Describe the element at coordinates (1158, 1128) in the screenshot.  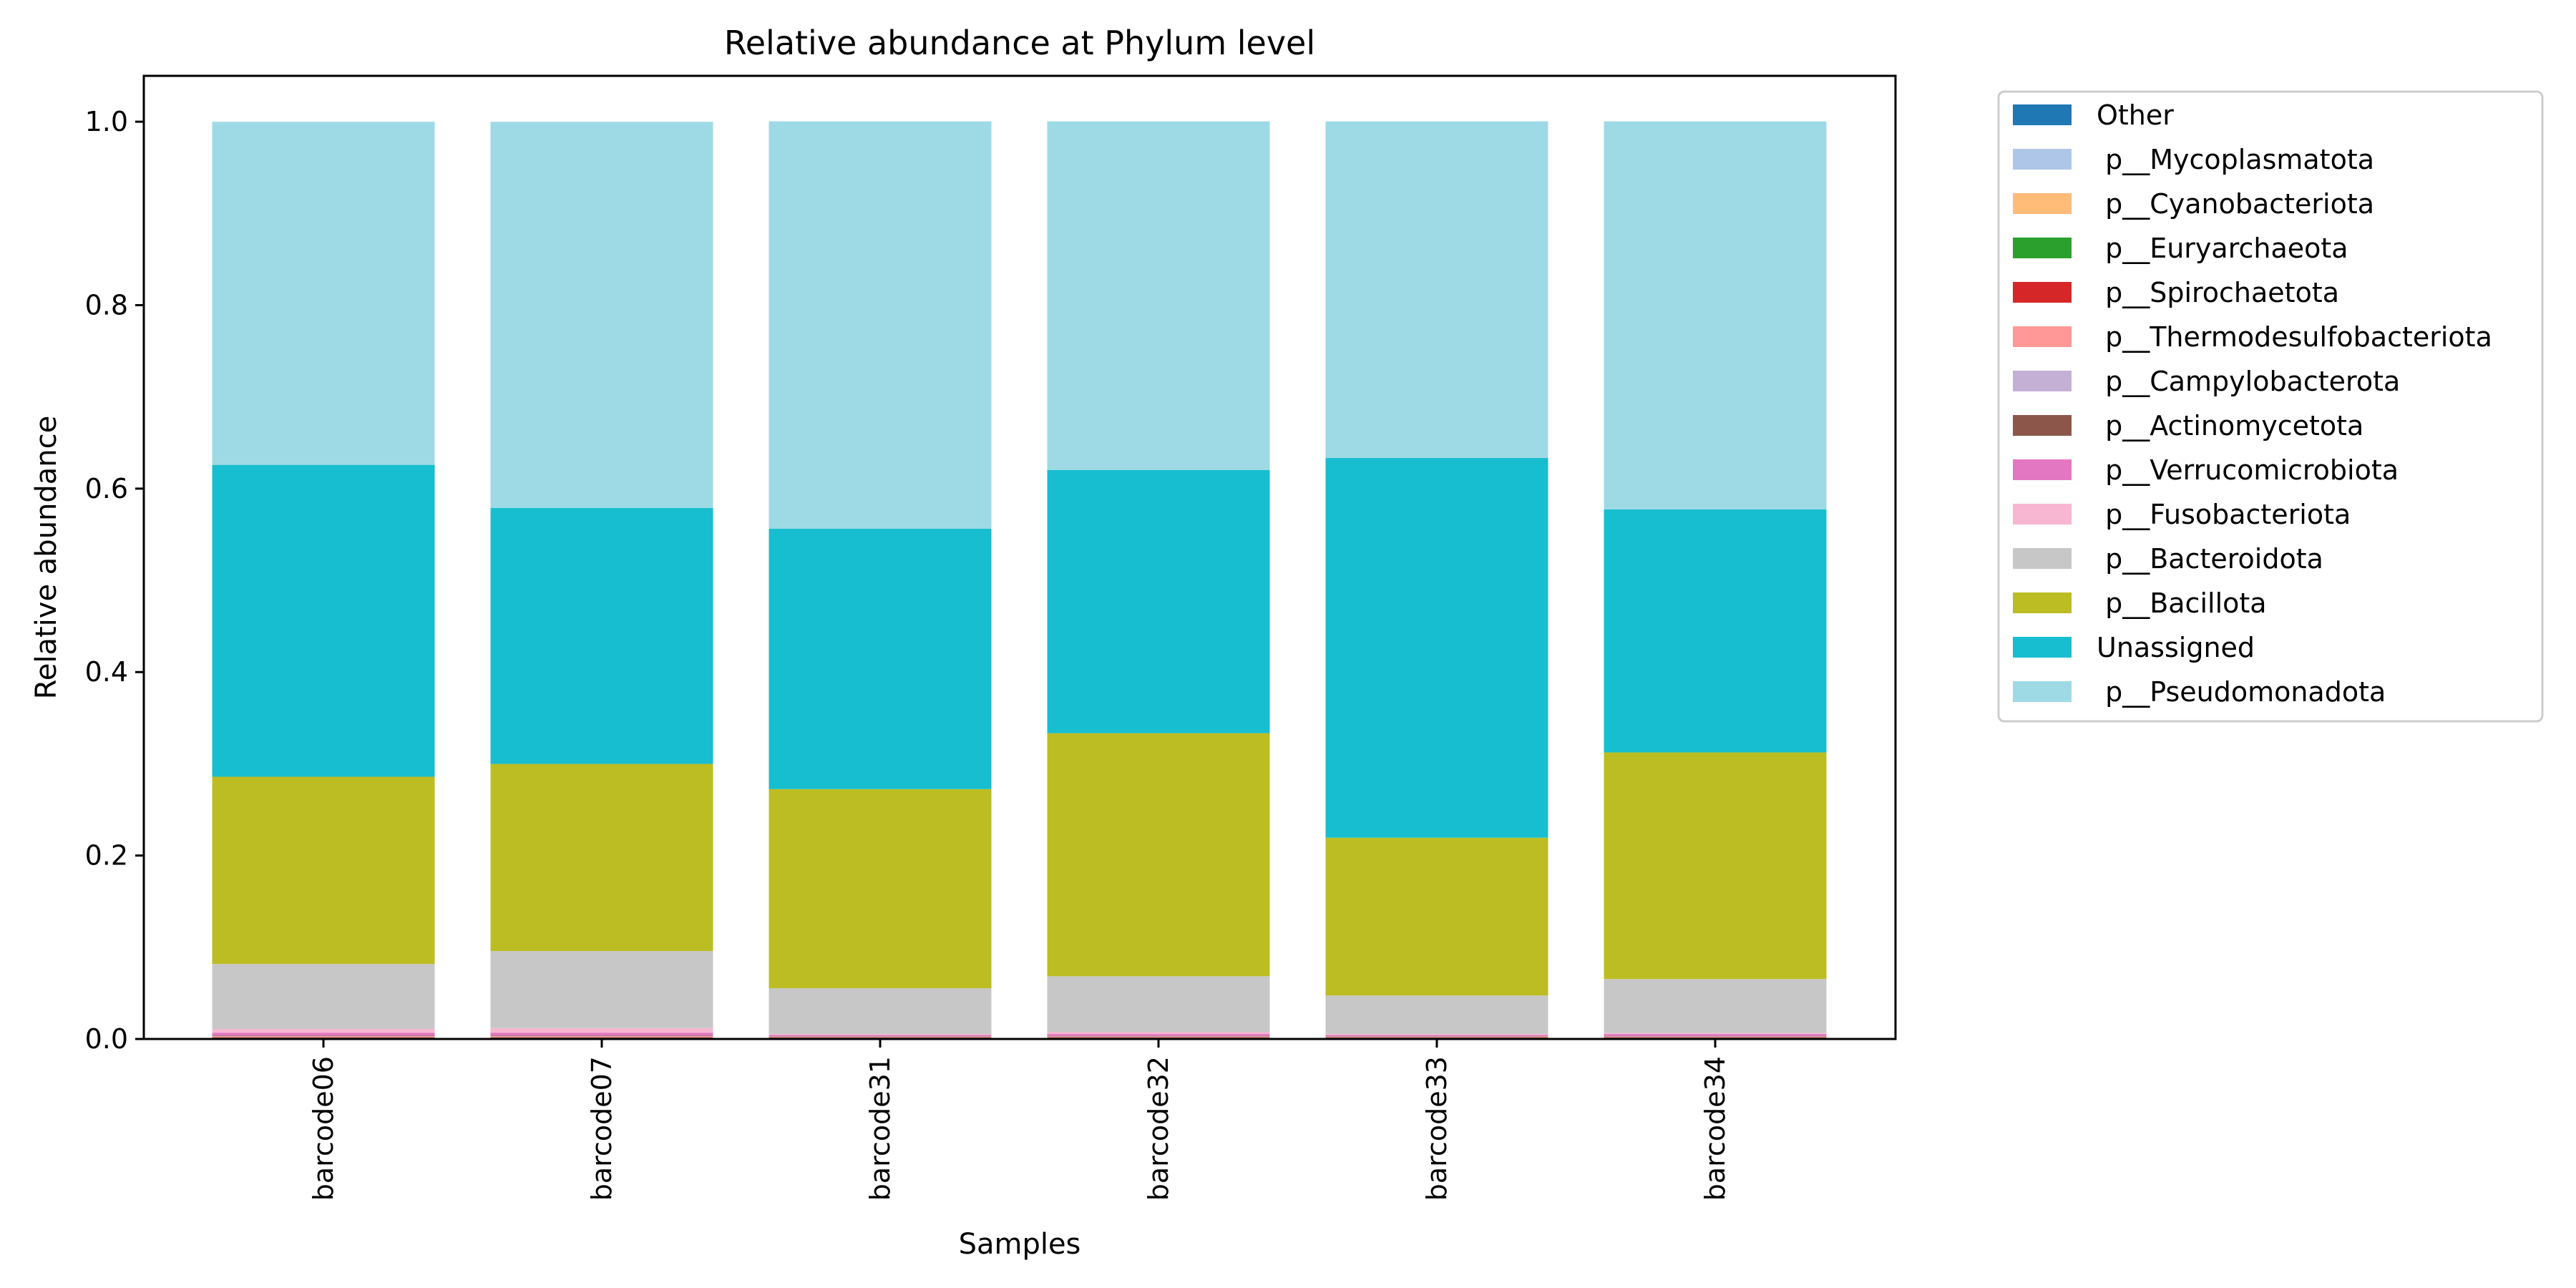
I see `x-tick-label: barcode32` at that location.